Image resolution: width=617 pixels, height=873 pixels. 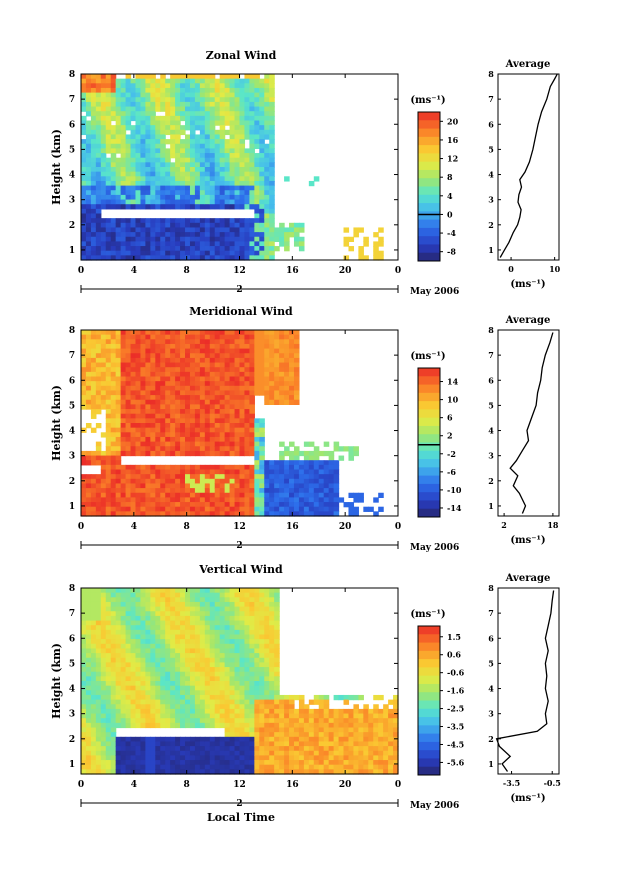 What do you see at coordinates (427, 356) in the screenshot?
I see `colorbar-unit: (ms⁻¹)` at bounding box center [427, 356].